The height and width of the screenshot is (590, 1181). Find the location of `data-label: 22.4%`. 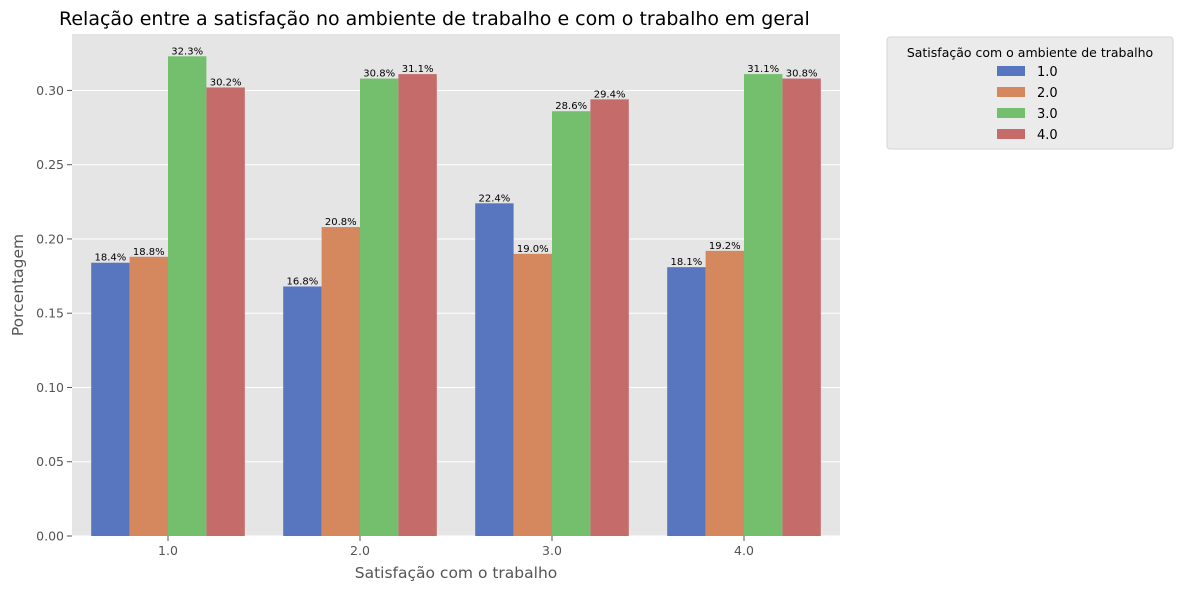

data-label: 22.4% is located at coordinates (495, 198).